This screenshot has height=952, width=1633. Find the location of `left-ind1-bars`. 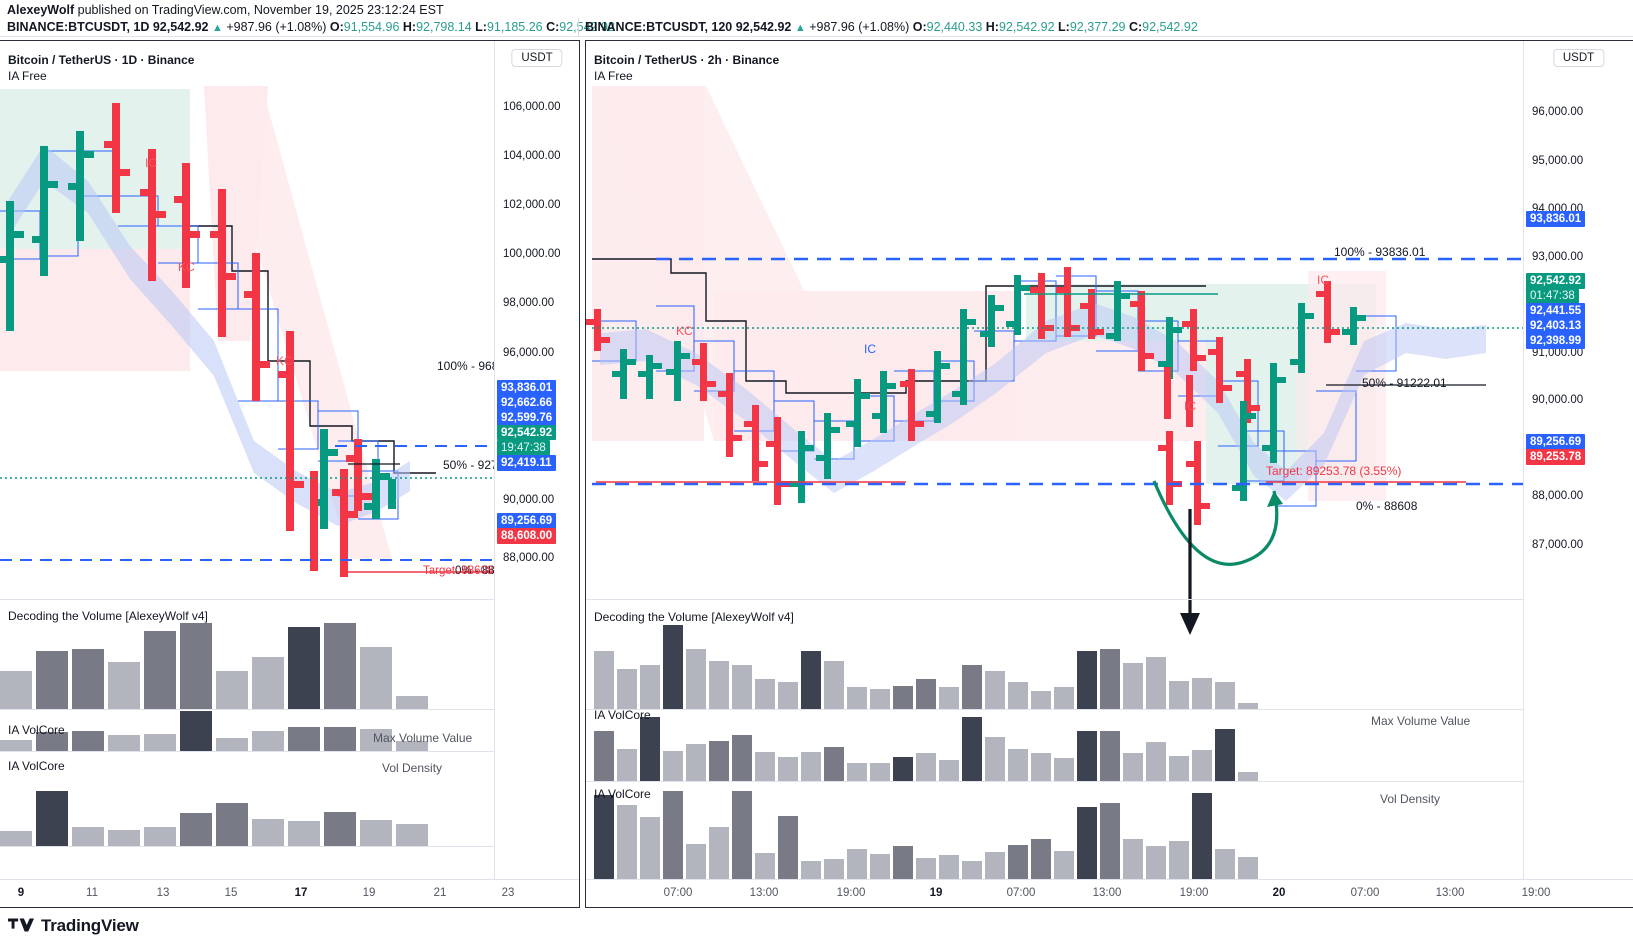

left-ind1-bars is located at coordinates (214, 666).